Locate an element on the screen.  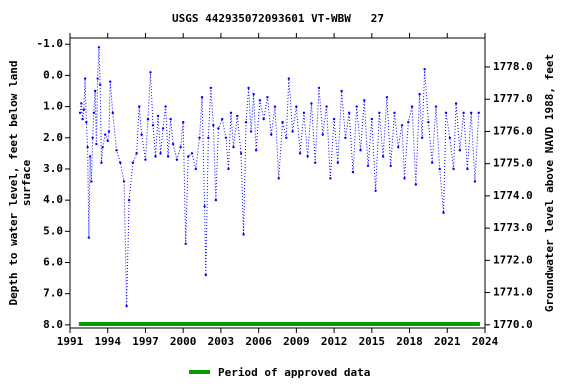
x-tick-label: 2012 is located at coordinates (334, 341).